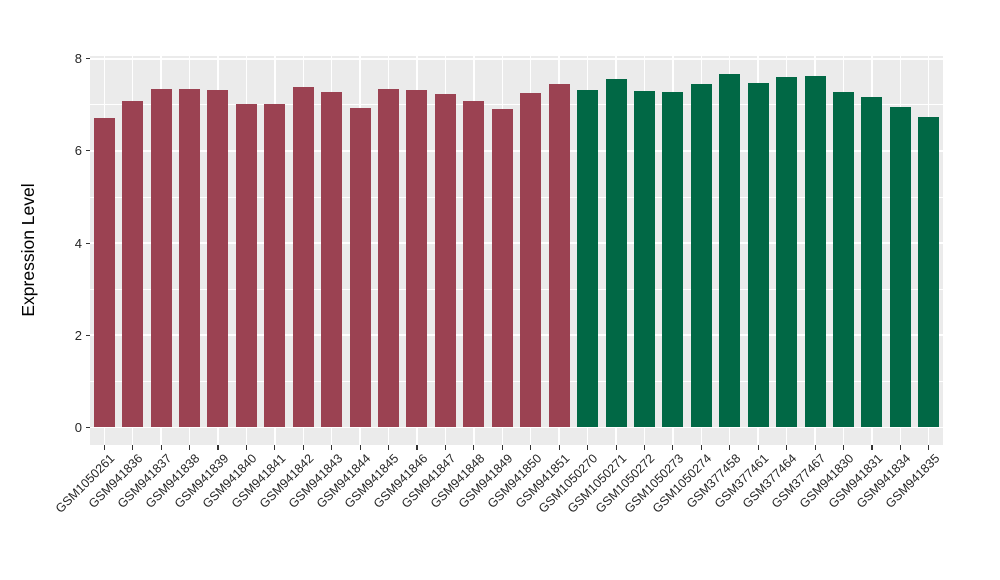  What do you see at coordinates (502, 268) in the screenshot?
I see `bar-GSM941849` at bounding box center [502, 268].